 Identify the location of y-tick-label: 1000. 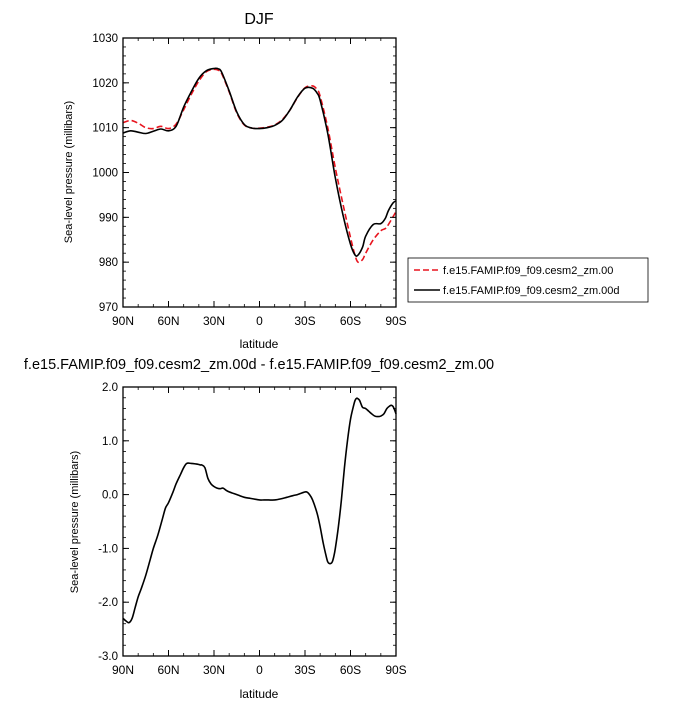
(105, 174).